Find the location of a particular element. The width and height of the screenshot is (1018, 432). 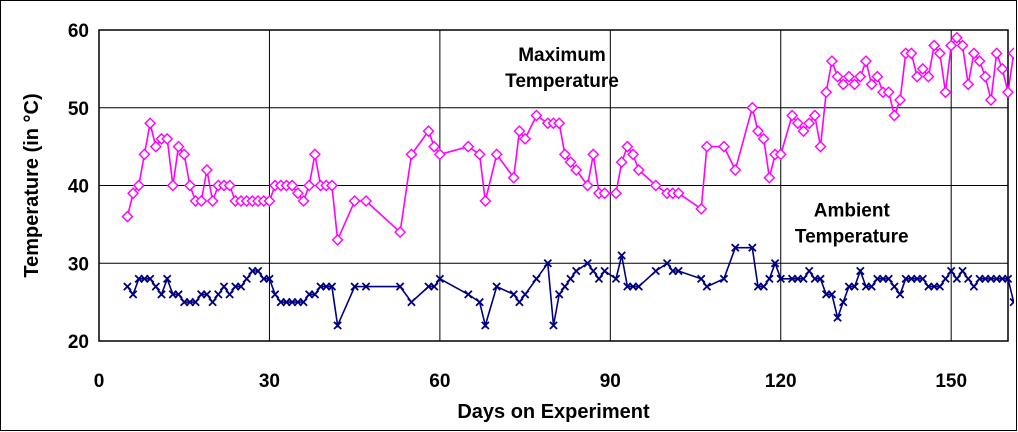

annotation-text: Maximum is located at coordinates (562, 55).